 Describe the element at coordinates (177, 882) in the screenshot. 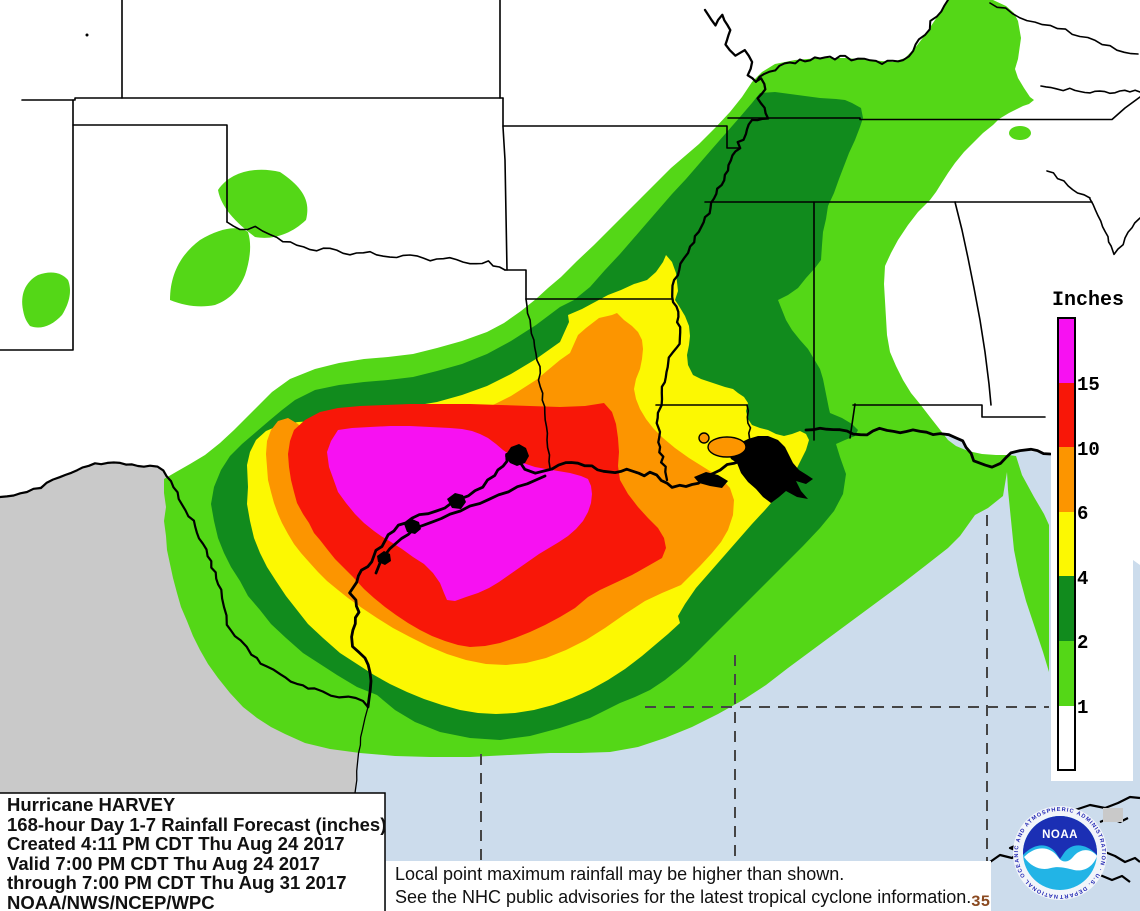

I see `svg-text:through 7:00 PM CDT Thu Aug 31: through 7:00 PM CDT Thu Aug 31 2017` at that location.